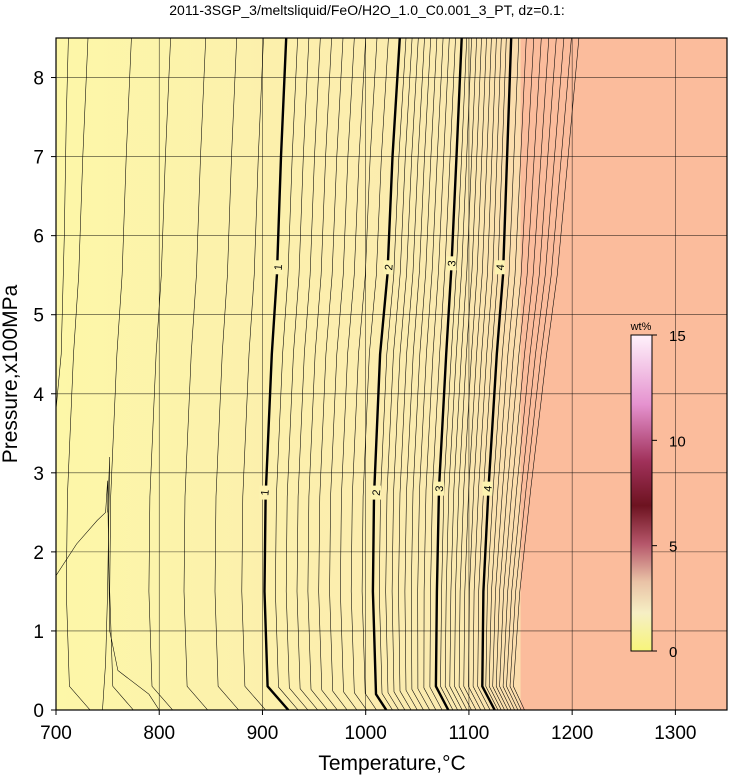  Describe the element at coordinates (38, 237) in the screenshot. I see `y-tick-label: 6` at that location.